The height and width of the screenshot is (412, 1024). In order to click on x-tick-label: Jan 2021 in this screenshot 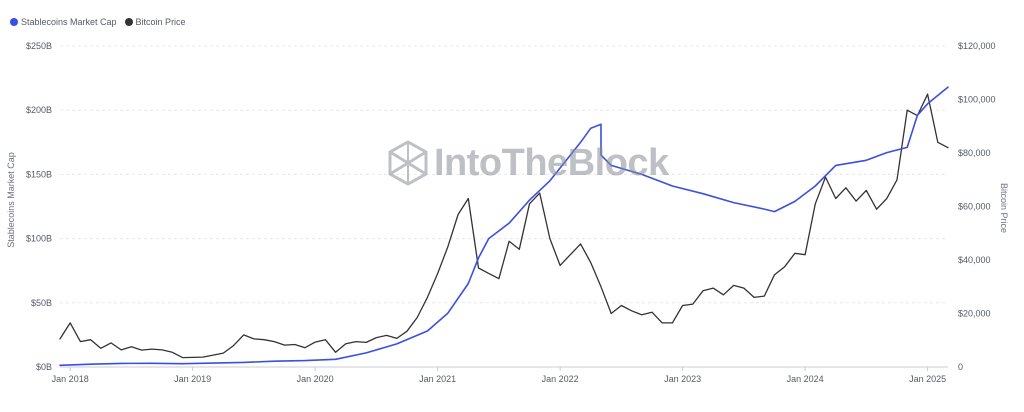, I will do `click(437, 379)`.